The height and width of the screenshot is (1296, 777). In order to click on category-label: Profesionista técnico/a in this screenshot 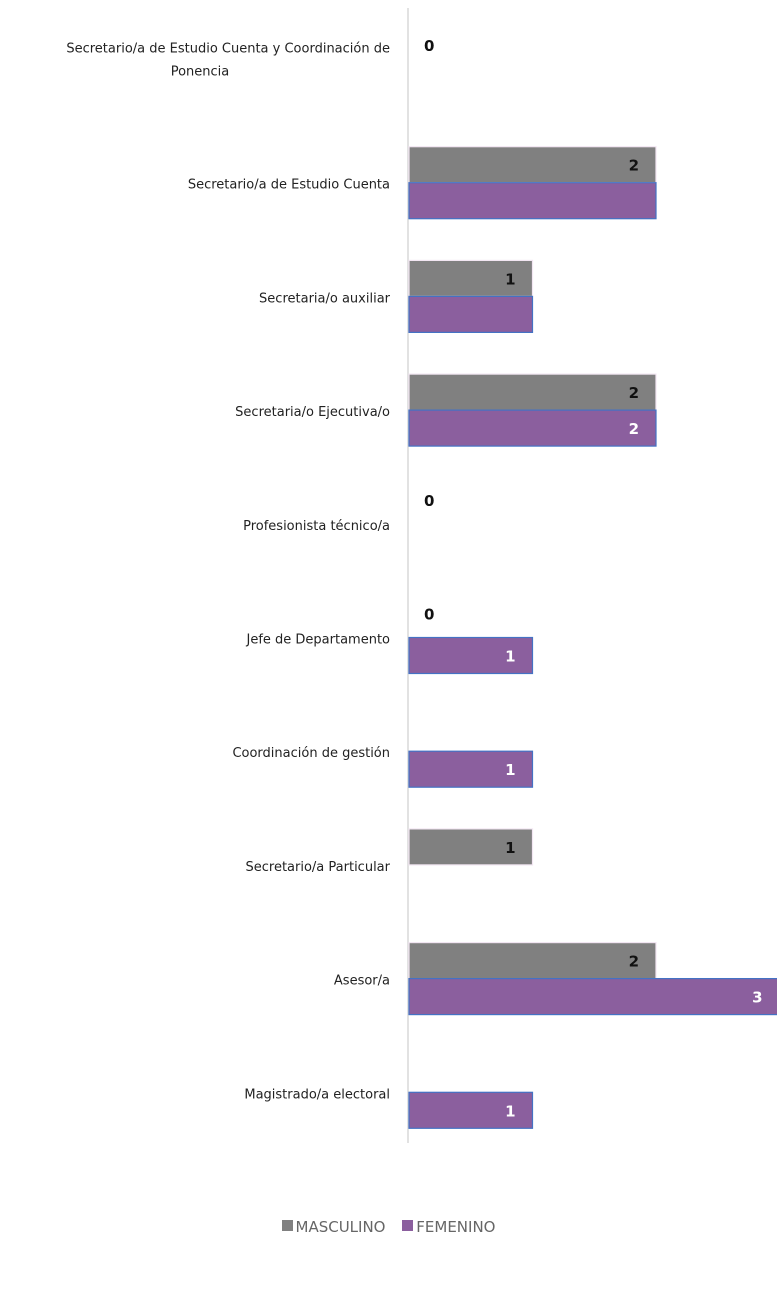, I will do `click(316, 526)`.